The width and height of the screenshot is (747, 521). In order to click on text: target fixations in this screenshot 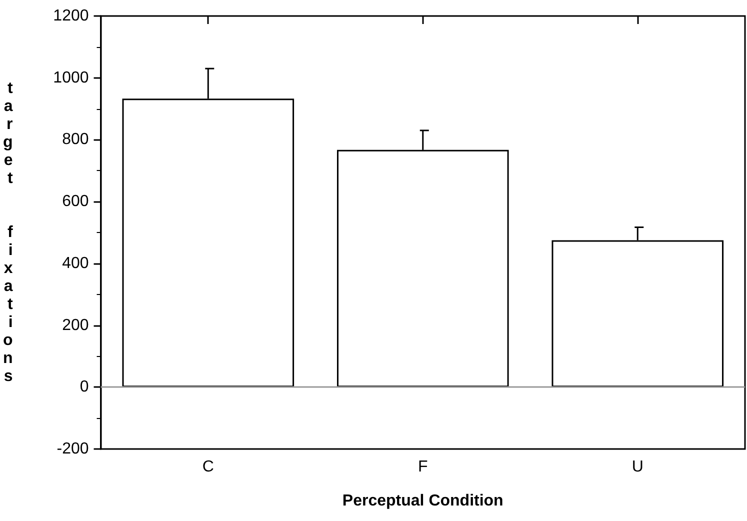, I will do `click(7, 232)`.